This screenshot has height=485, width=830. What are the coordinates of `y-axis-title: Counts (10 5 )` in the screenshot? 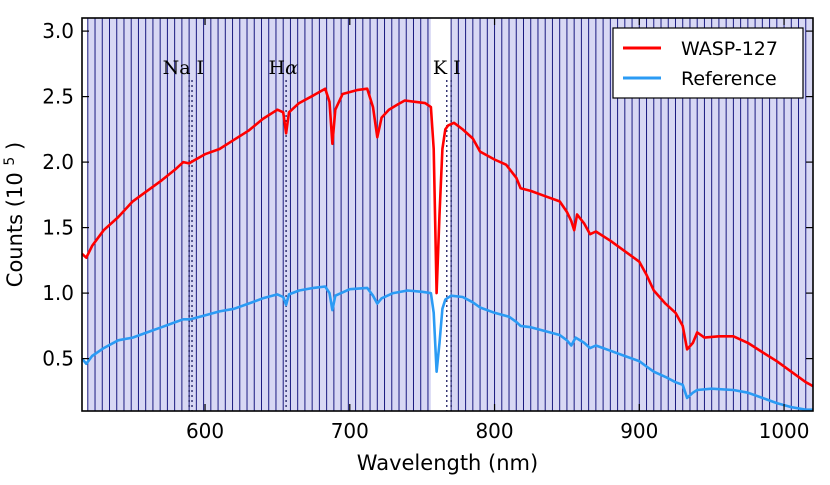 It's located at (13, 214).